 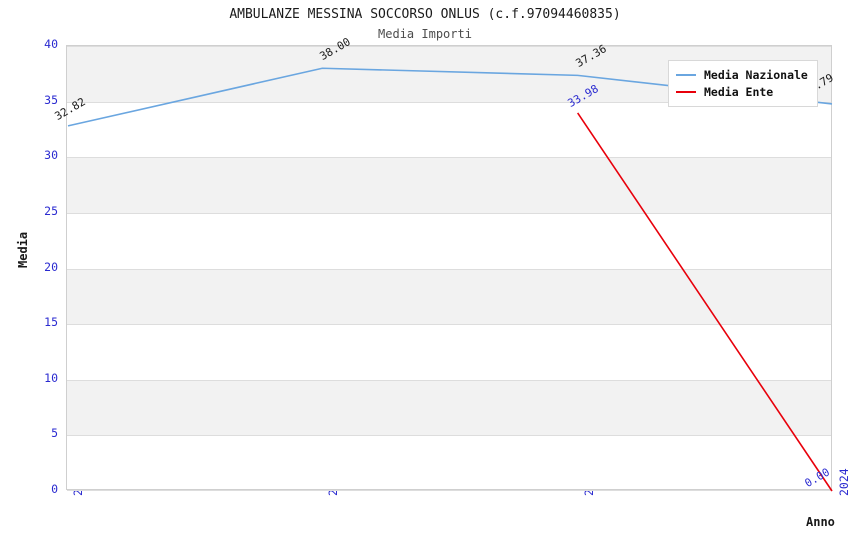 I want to click on legend-swatch-media-ente, so click(x=686, y=91).